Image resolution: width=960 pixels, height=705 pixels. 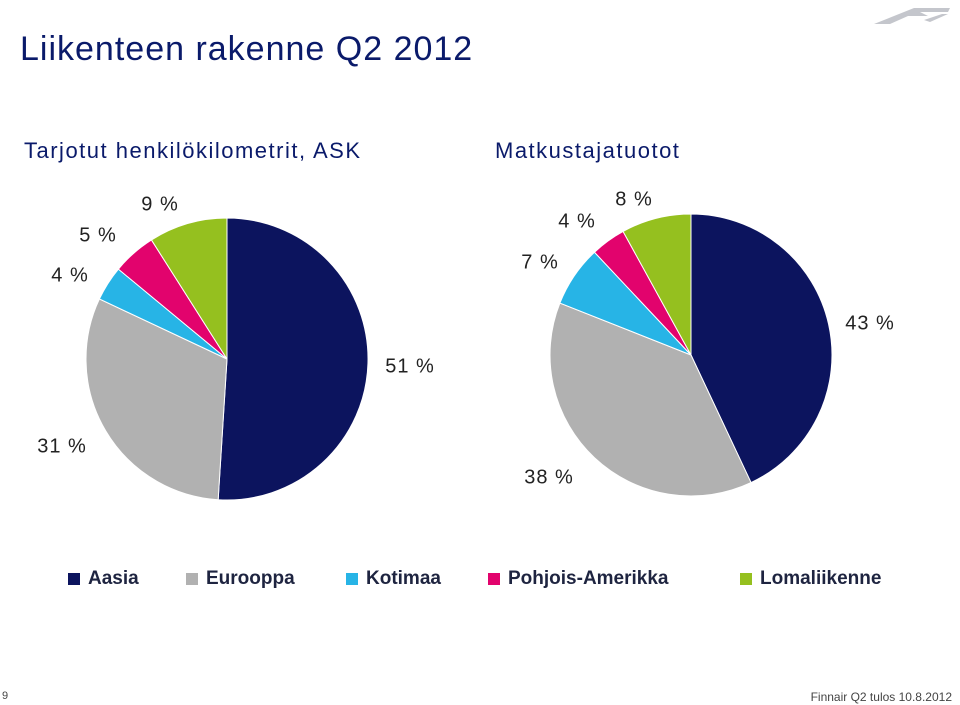 What do you see at coordinates (250, 578) in the screenshot?
I see `legend-label-eurooppa: Eurooppa` at bounding box center [250, 578].